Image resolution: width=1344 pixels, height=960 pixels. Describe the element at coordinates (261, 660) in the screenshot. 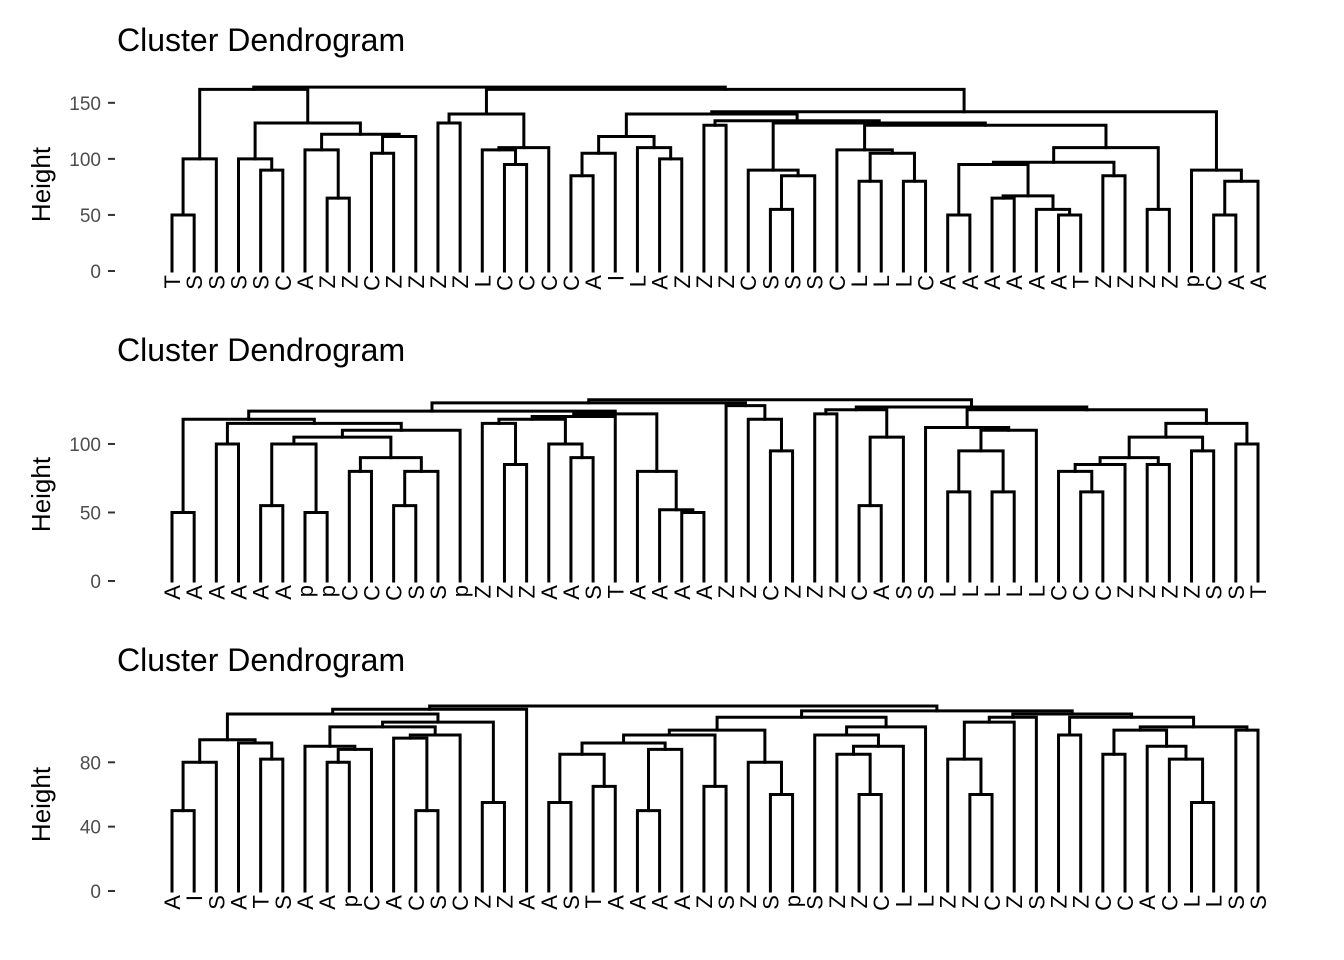

I see `chart-title: Cluster Dendrogram` at that location.